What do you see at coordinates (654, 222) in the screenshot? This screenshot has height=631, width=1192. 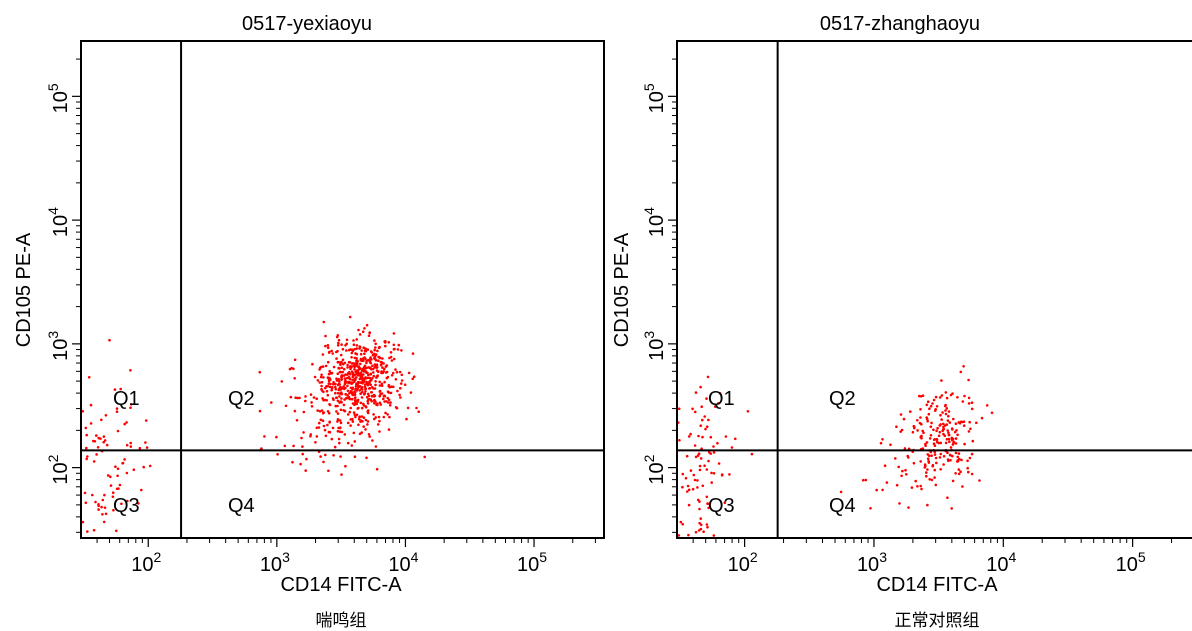 I see `y-tick-label: 104` at bounding box center [654, 222].